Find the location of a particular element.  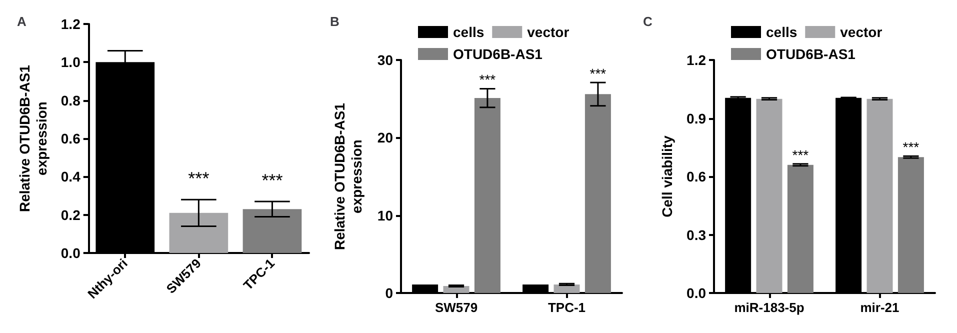

x-tick-label: miR-183-5p is located at coordinates (769, 307).